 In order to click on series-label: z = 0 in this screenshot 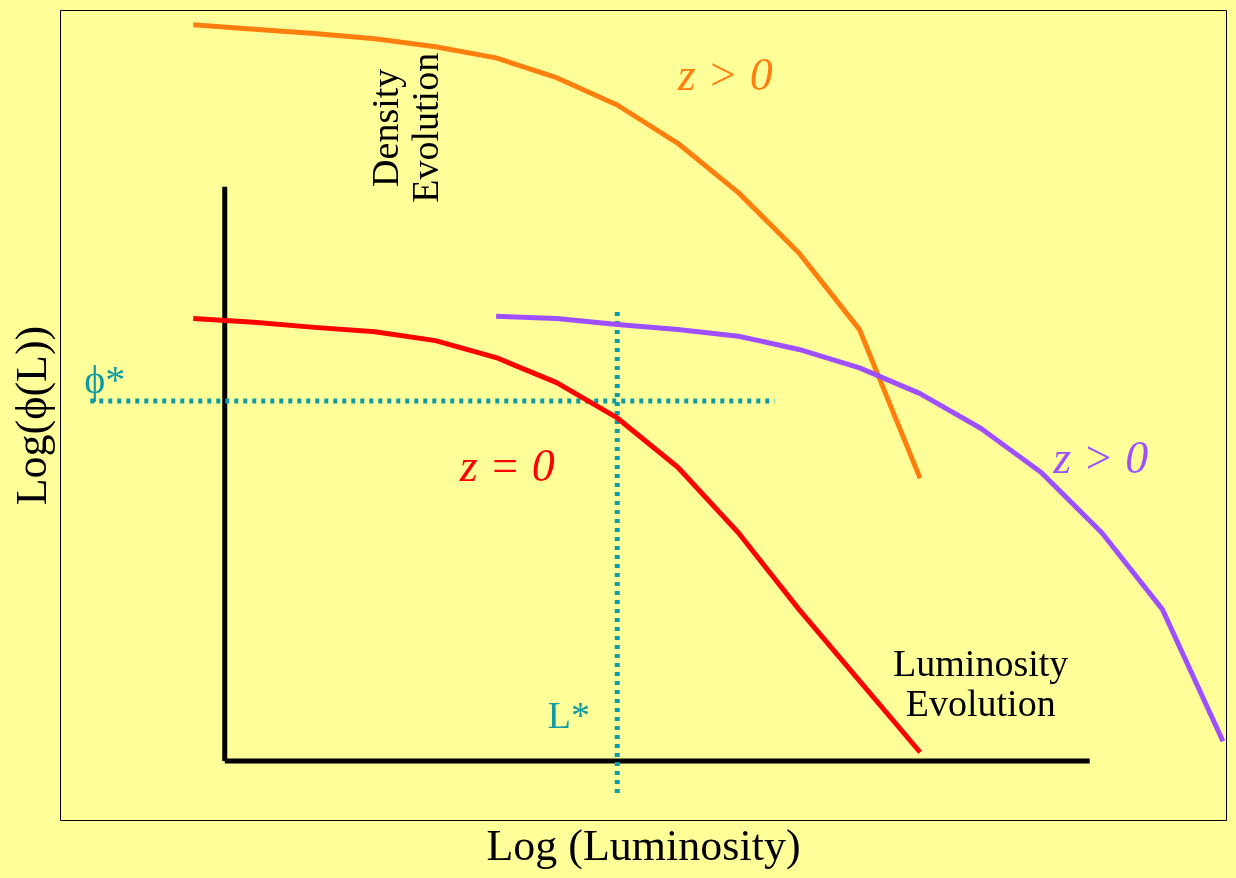, I will do `click(506, 465)`.